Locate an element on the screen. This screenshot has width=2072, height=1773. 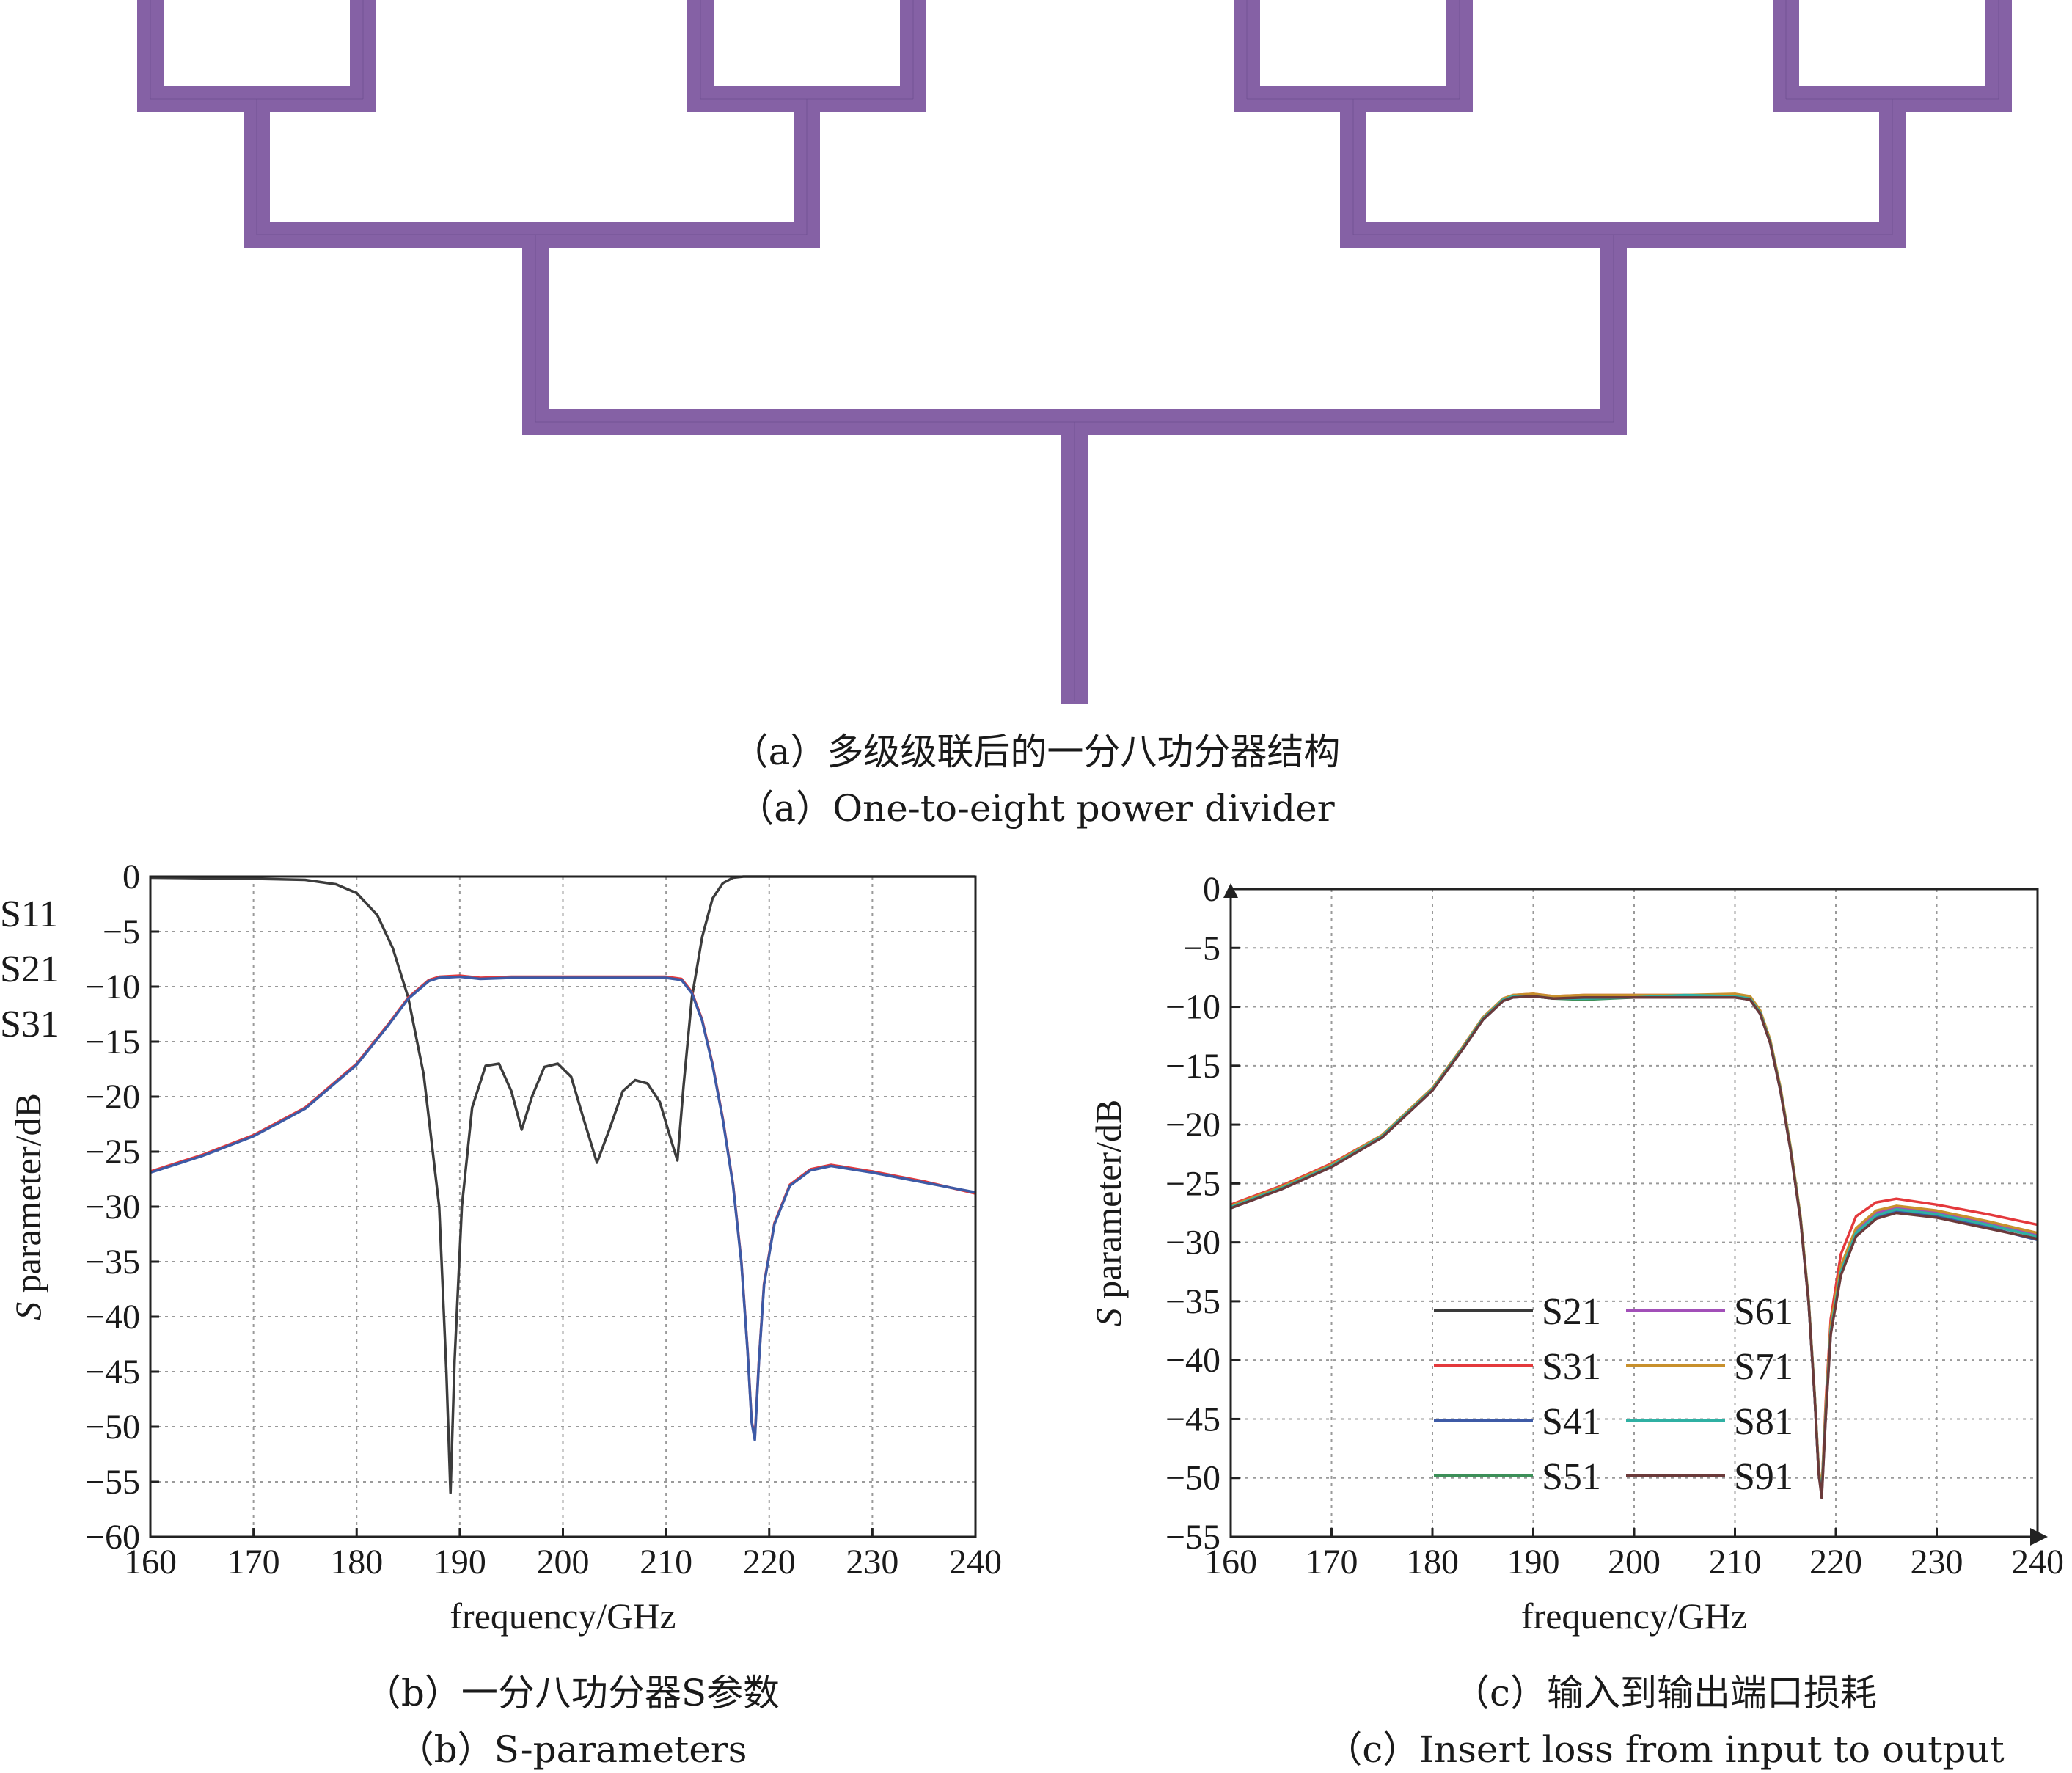
x-axis-arrow is located at coordinates (2039, 1537).